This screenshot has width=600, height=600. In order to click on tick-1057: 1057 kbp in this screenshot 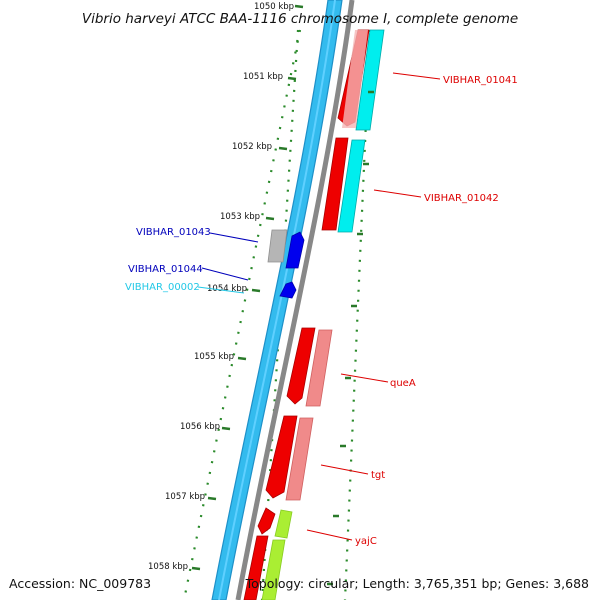, I will do `click(191, 497)`.